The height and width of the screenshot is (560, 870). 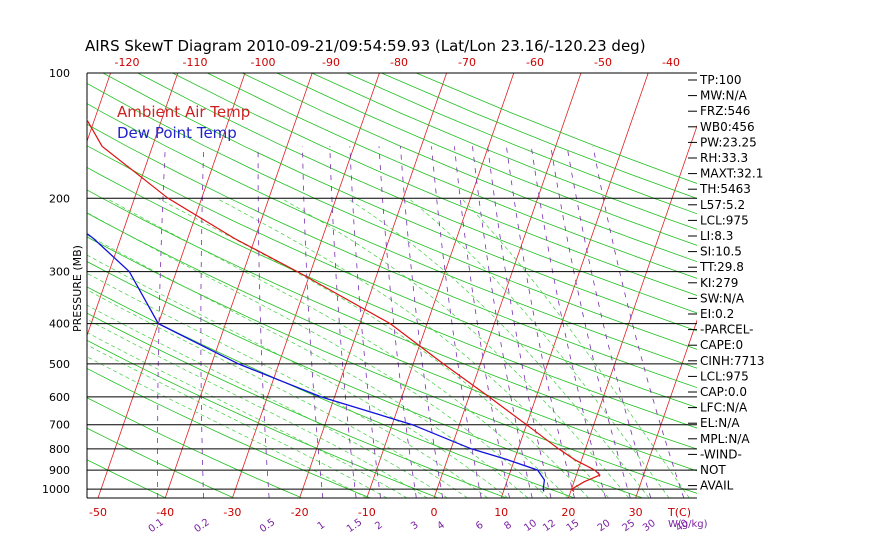 I want to click on index-item: MW:N/A, so click(x=724, y=96).